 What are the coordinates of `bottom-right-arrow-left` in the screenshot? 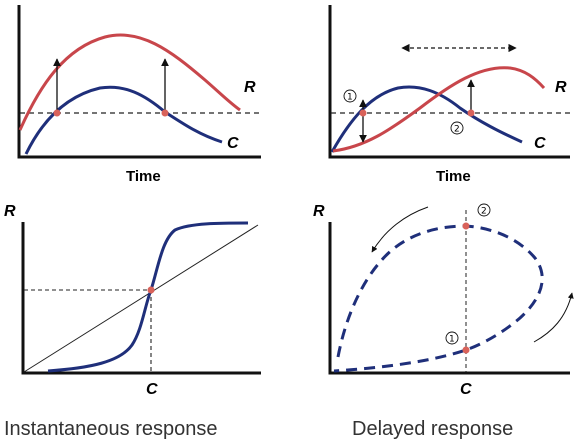 It's located at (400, 229).